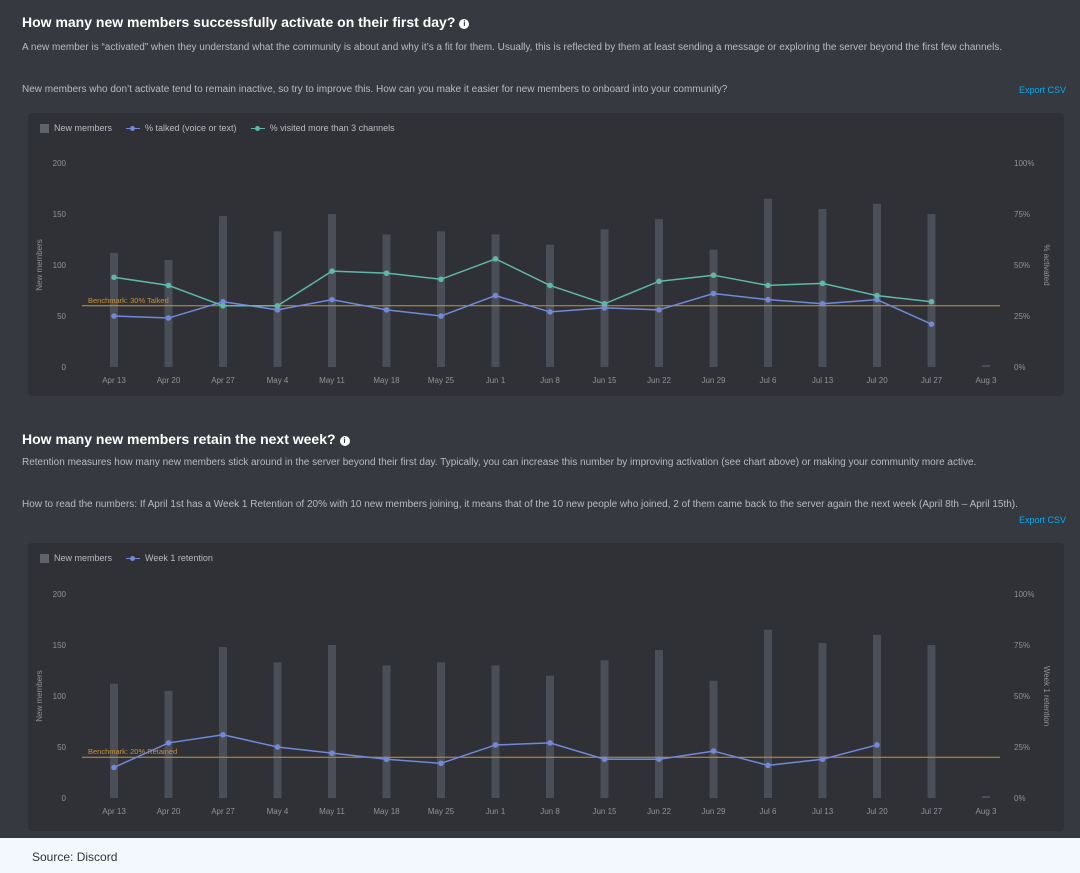 The image size is (1080, 873). Describe the element at coordinates (540, 855) in the screenshot. I see `source-footer: Source: Discord` at that location.